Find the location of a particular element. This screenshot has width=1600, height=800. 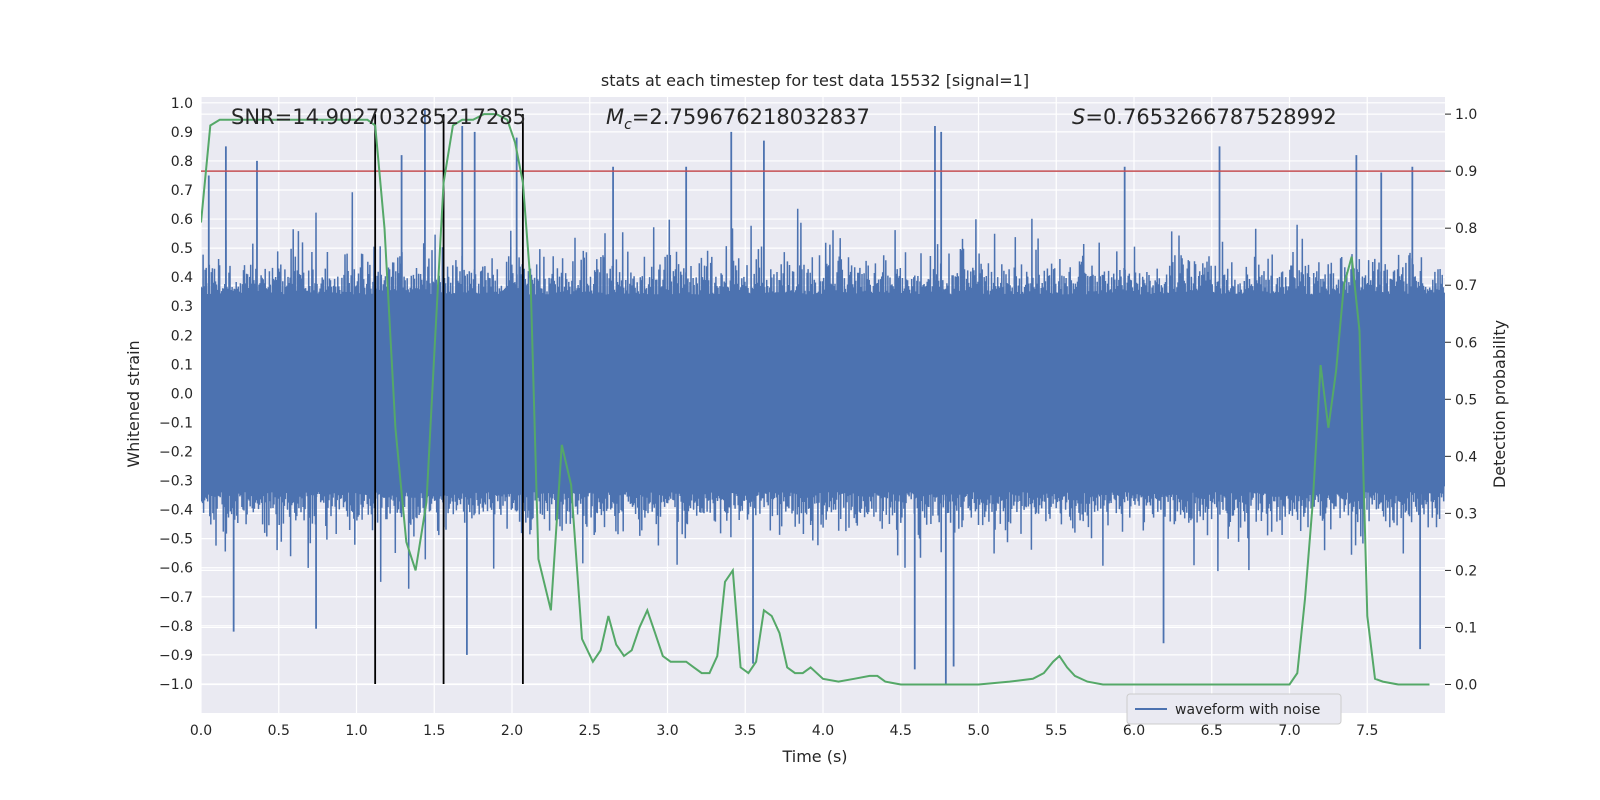

x-tick-label: 6.5 is located at coordinates (1212, 731).